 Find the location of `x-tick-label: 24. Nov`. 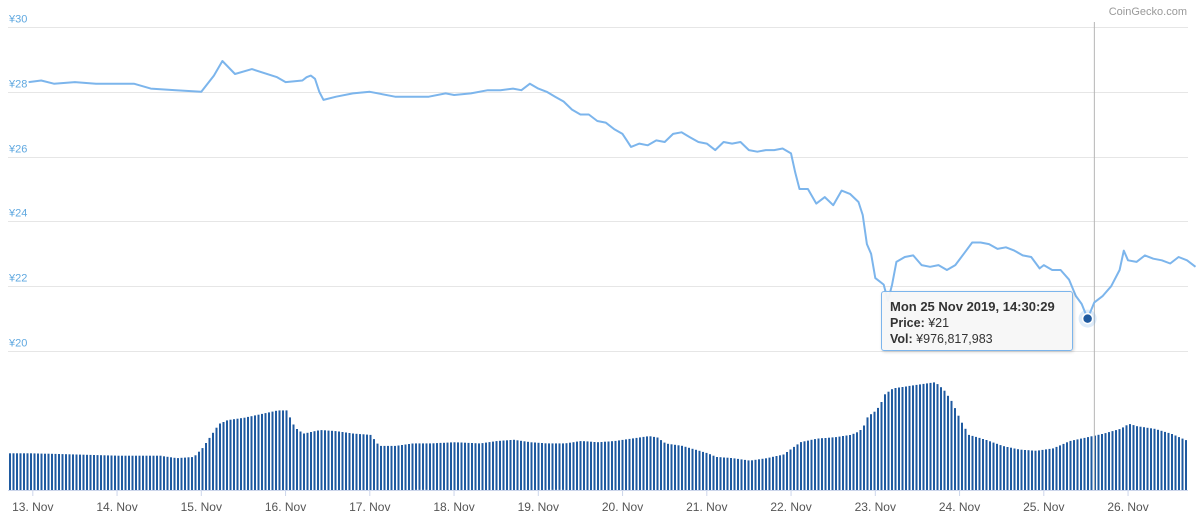

x-tick-label: 24. Nov is located at coordinates (959, 507).